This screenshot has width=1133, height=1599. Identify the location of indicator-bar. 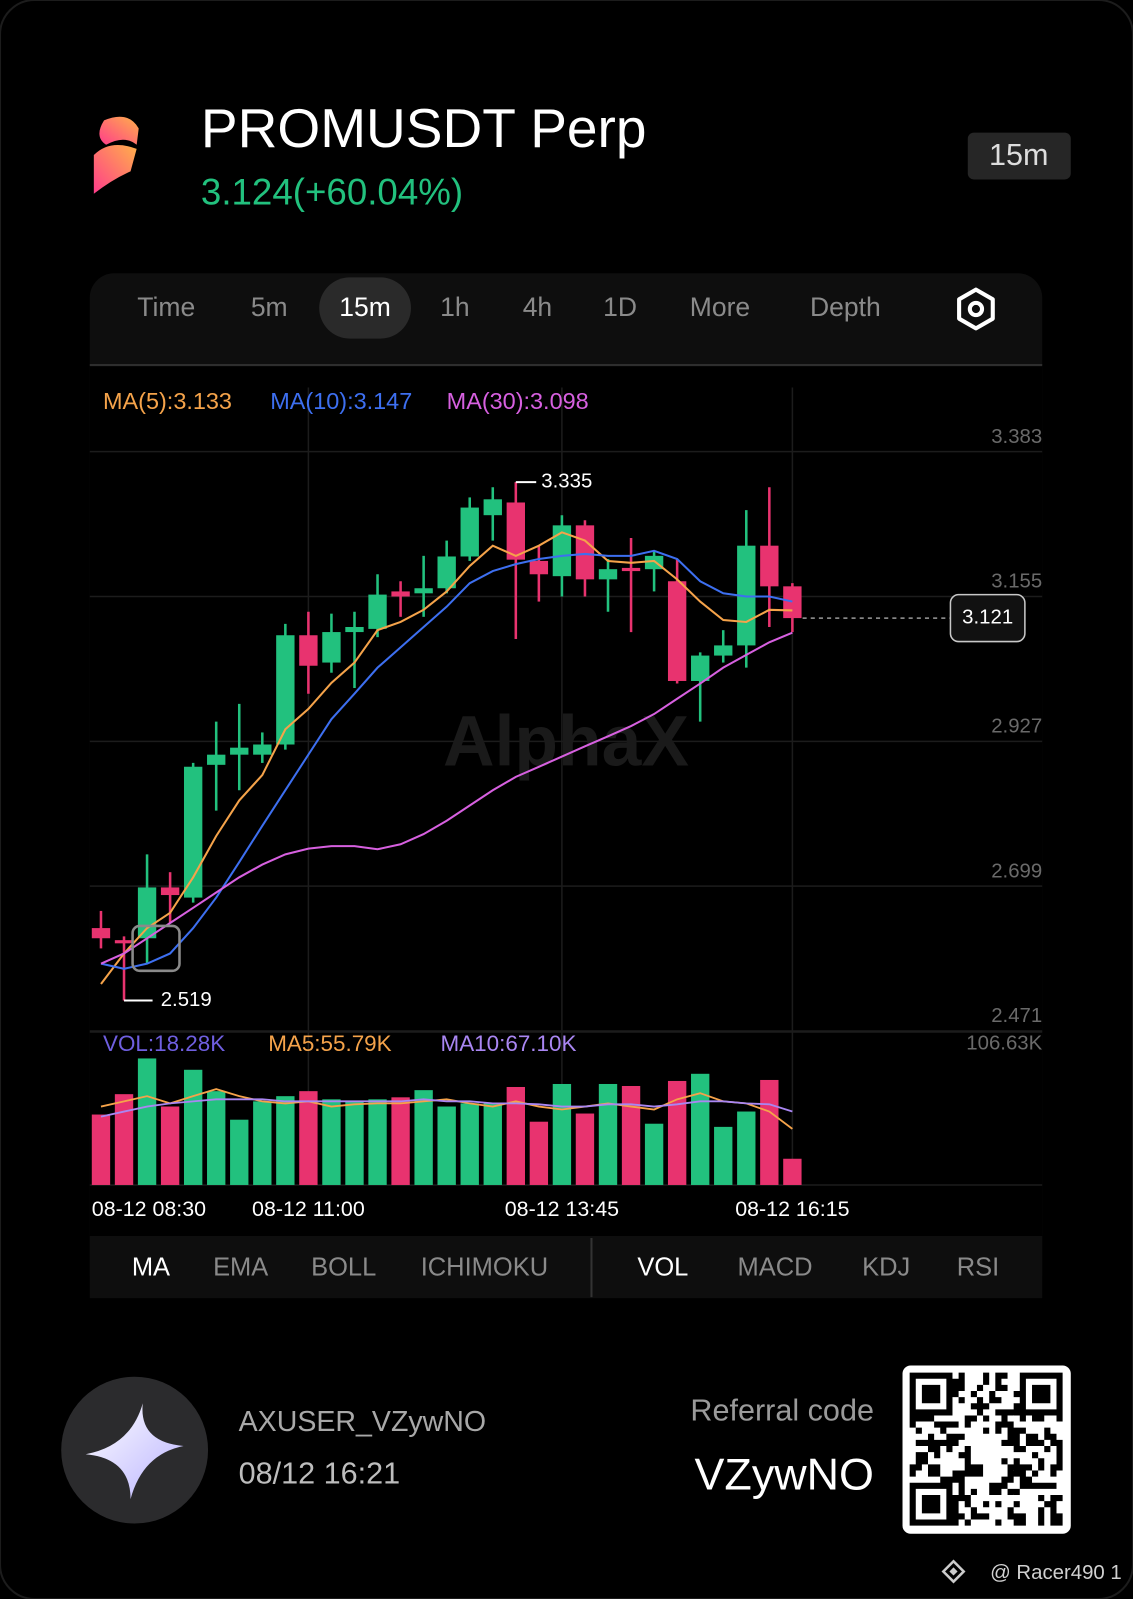
(566, 1267).